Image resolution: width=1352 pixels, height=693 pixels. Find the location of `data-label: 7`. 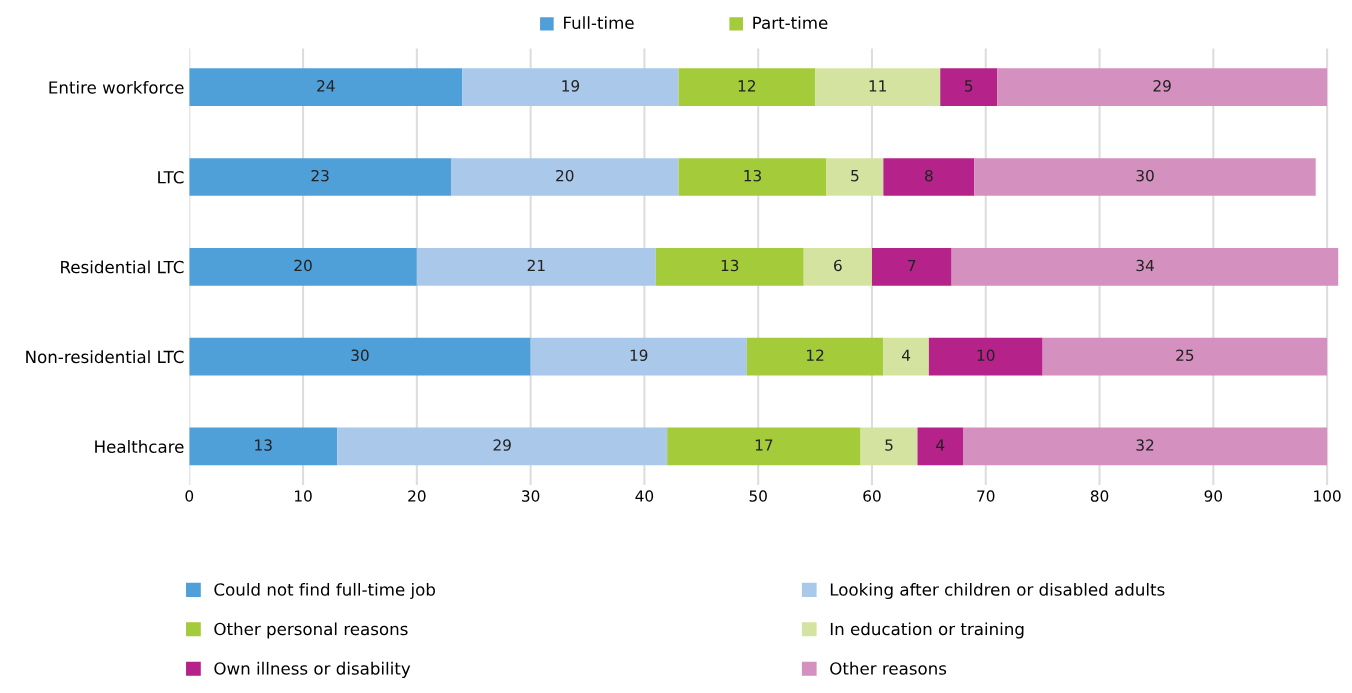

data-label: 7 is located at coordinates (912, 265).